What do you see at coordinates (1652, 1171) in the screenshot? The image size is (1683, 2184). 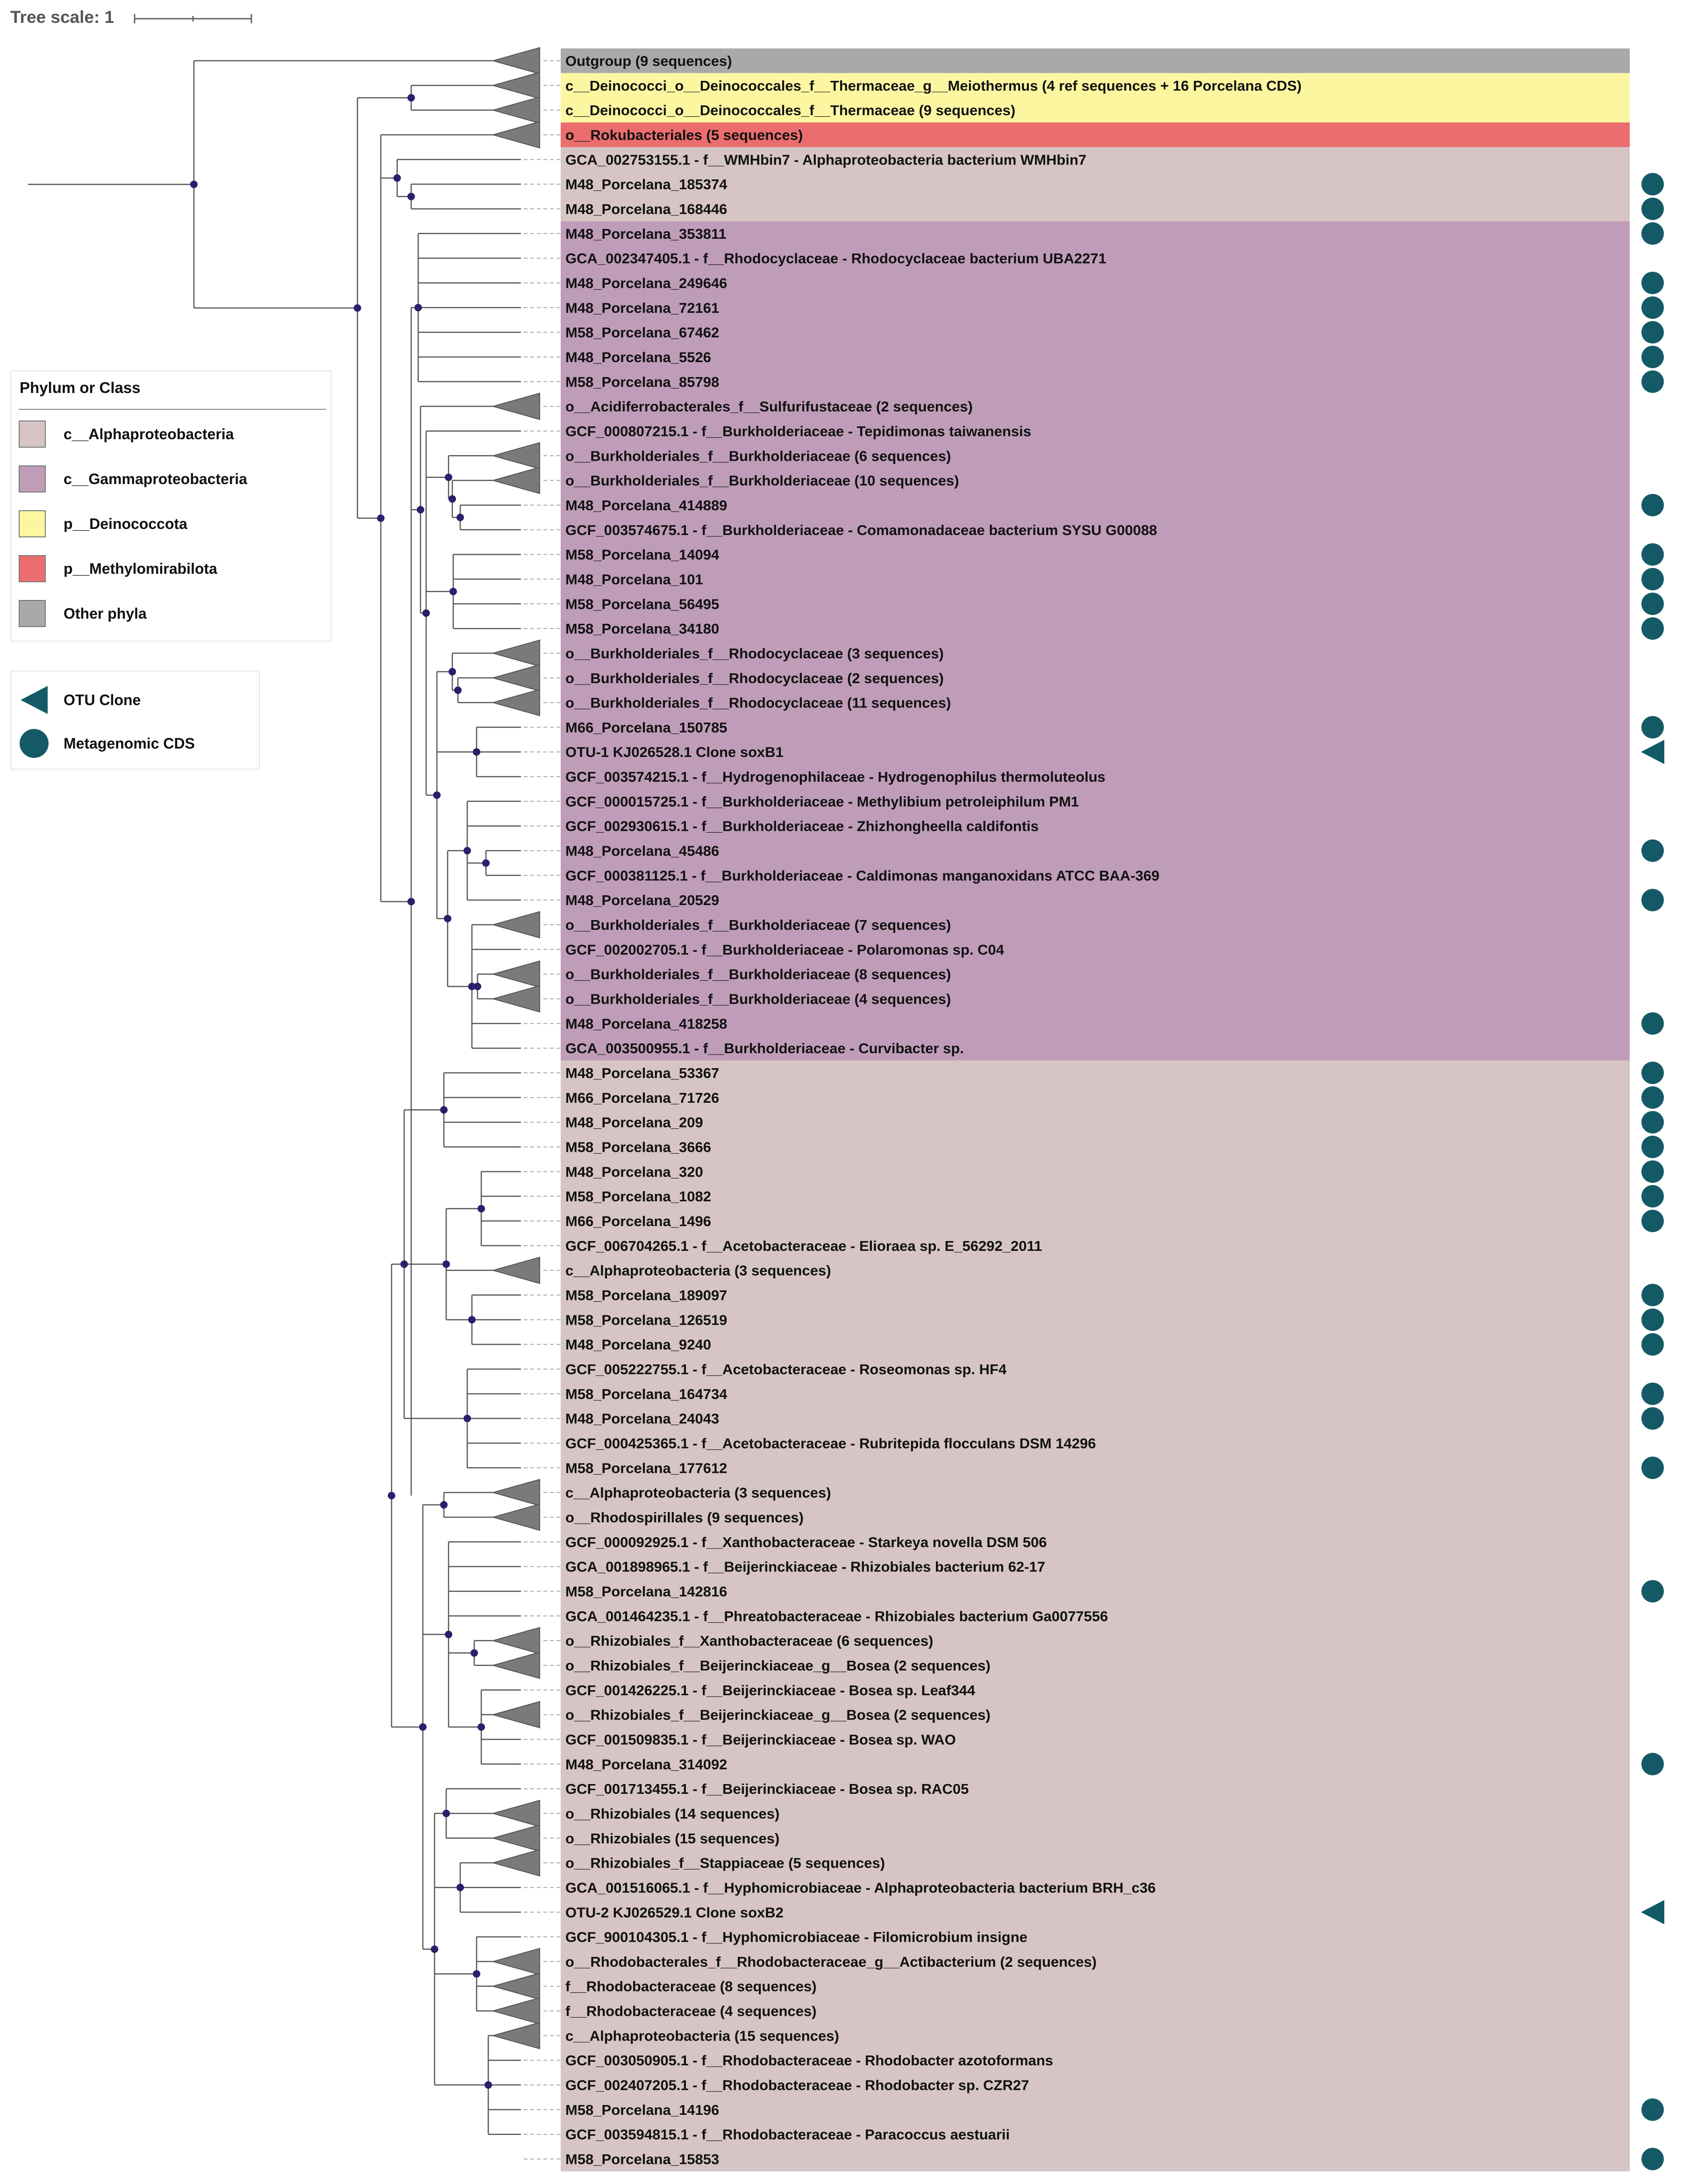 I see `marker-column` at bounding box center [1652, 1171].